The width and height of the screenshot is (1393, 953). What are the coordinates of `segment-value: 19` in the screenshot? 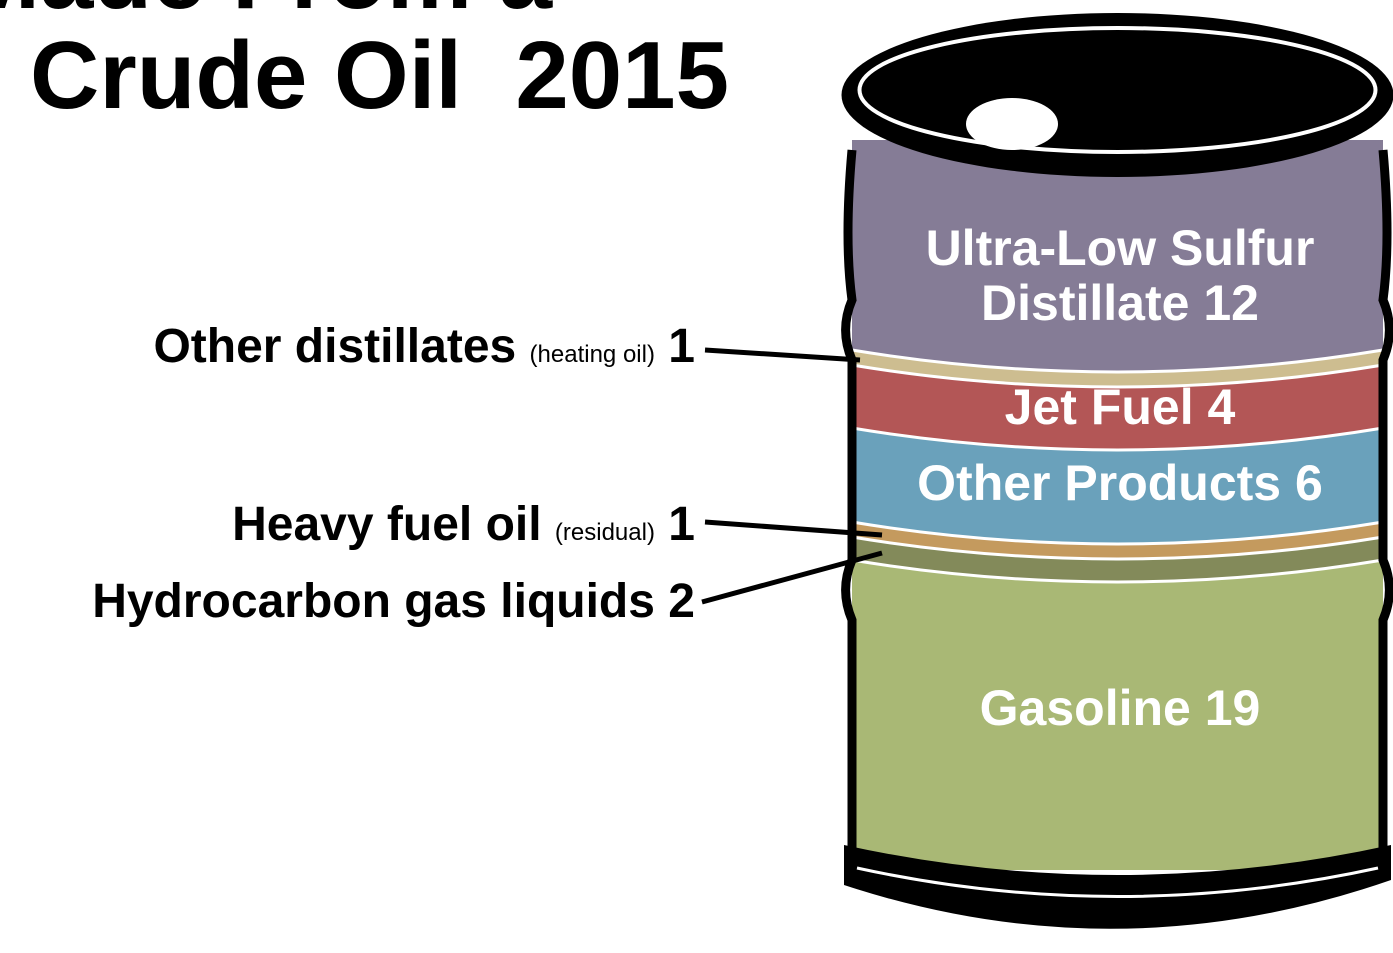 It's located at (1233, 708).